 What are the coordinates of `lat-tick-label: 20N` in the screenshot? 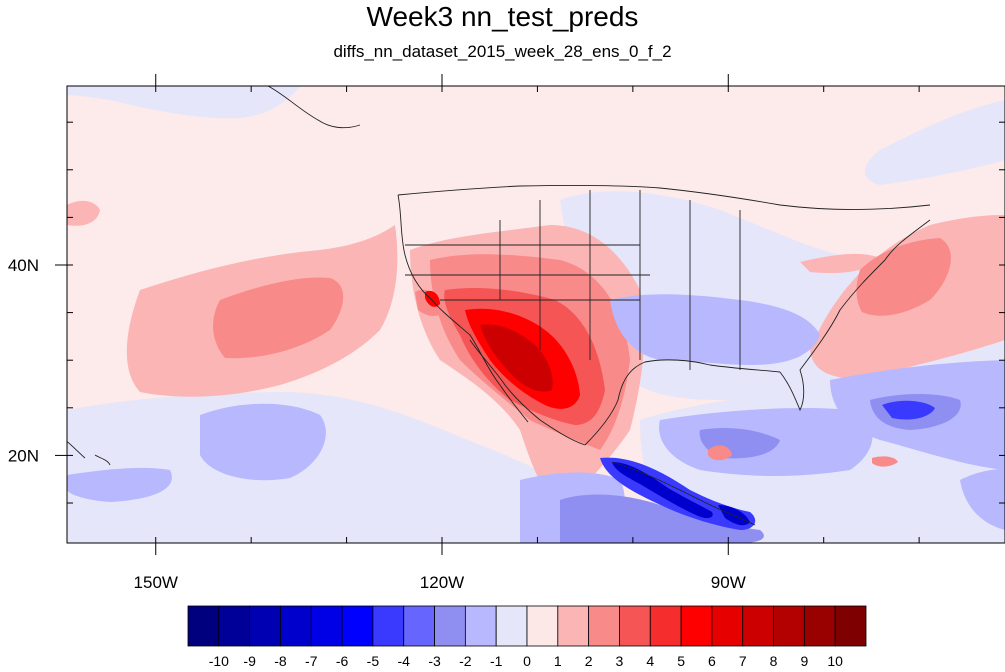 It's located at (23, 455).